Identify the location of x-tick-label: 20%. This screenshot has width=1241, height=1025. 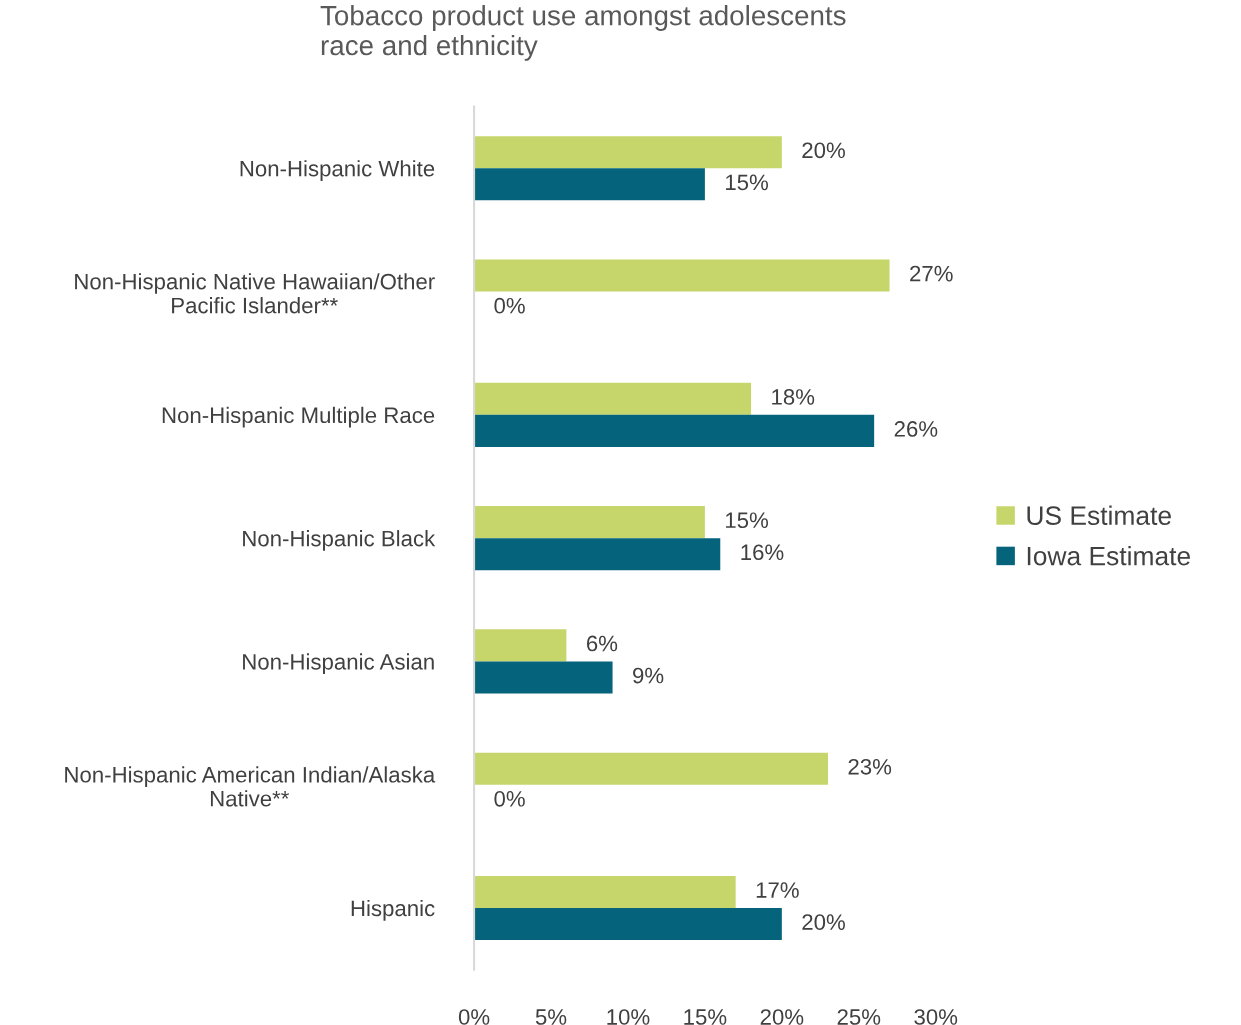
(782, 1017).